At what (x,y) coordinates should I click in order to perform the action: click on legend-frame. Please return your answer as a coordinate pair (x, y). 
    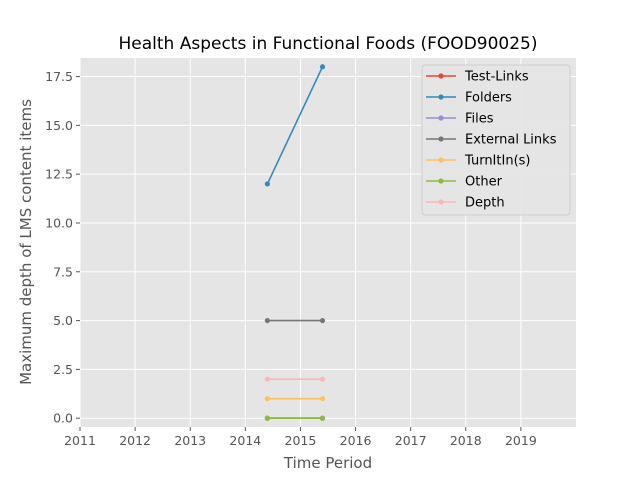
    Looking at the image, I should click on (496, 140).